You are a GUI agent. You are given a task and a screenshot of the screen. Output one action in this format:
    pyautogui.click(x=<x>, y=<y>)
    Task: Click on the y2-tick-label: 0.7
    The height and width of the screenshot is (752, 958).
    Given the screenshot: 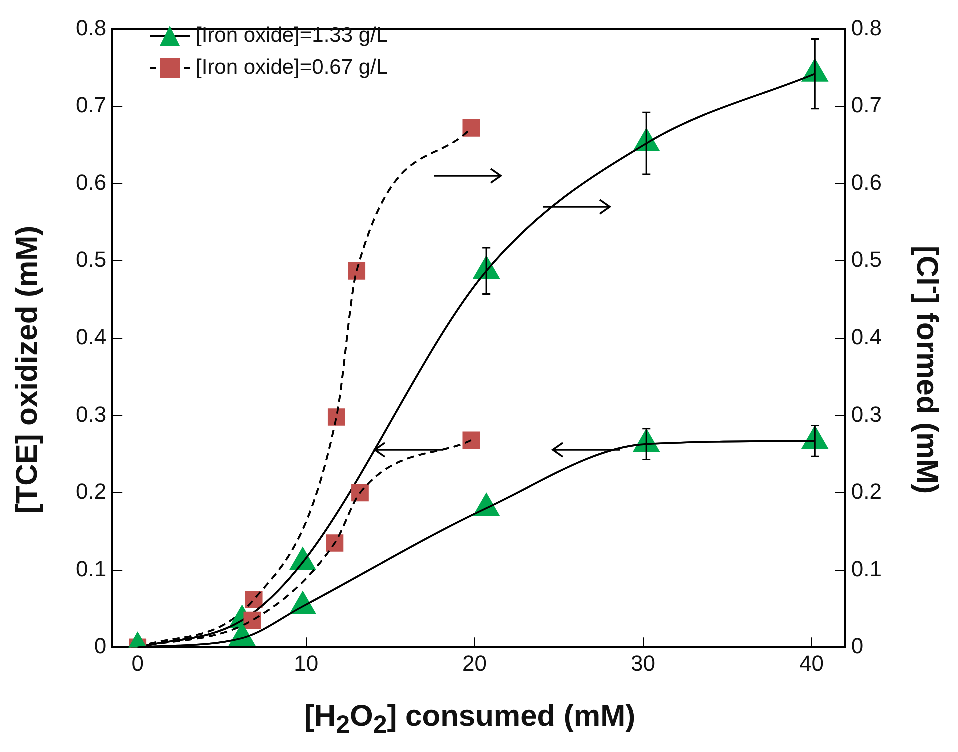 What is the action you would take?
    pyautogui.click(x=866, y=105)
    